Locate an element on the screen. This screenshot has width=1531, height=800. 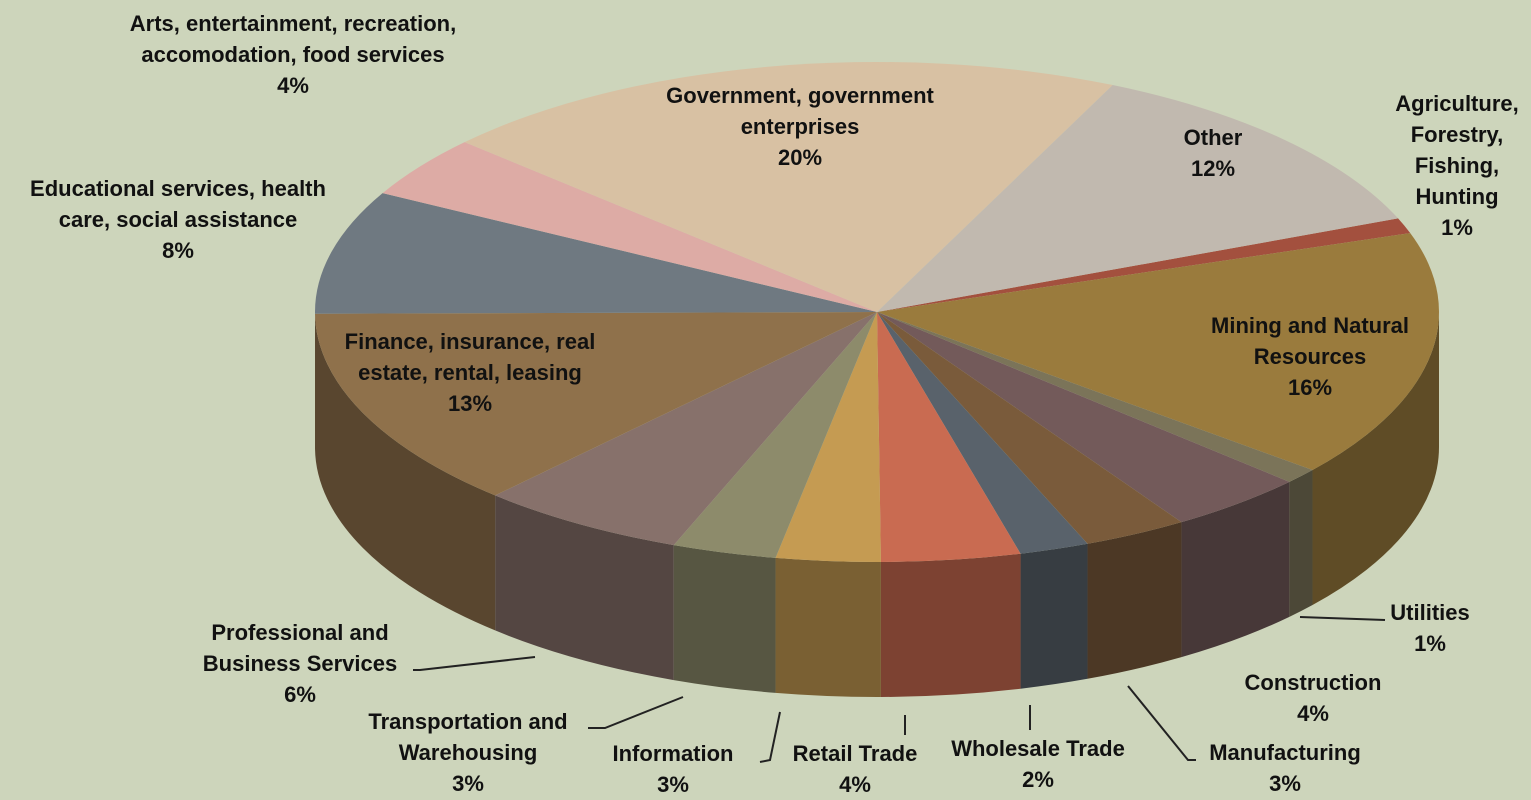
category-label: Government, government enterprises is located at coordinates (800, 111).